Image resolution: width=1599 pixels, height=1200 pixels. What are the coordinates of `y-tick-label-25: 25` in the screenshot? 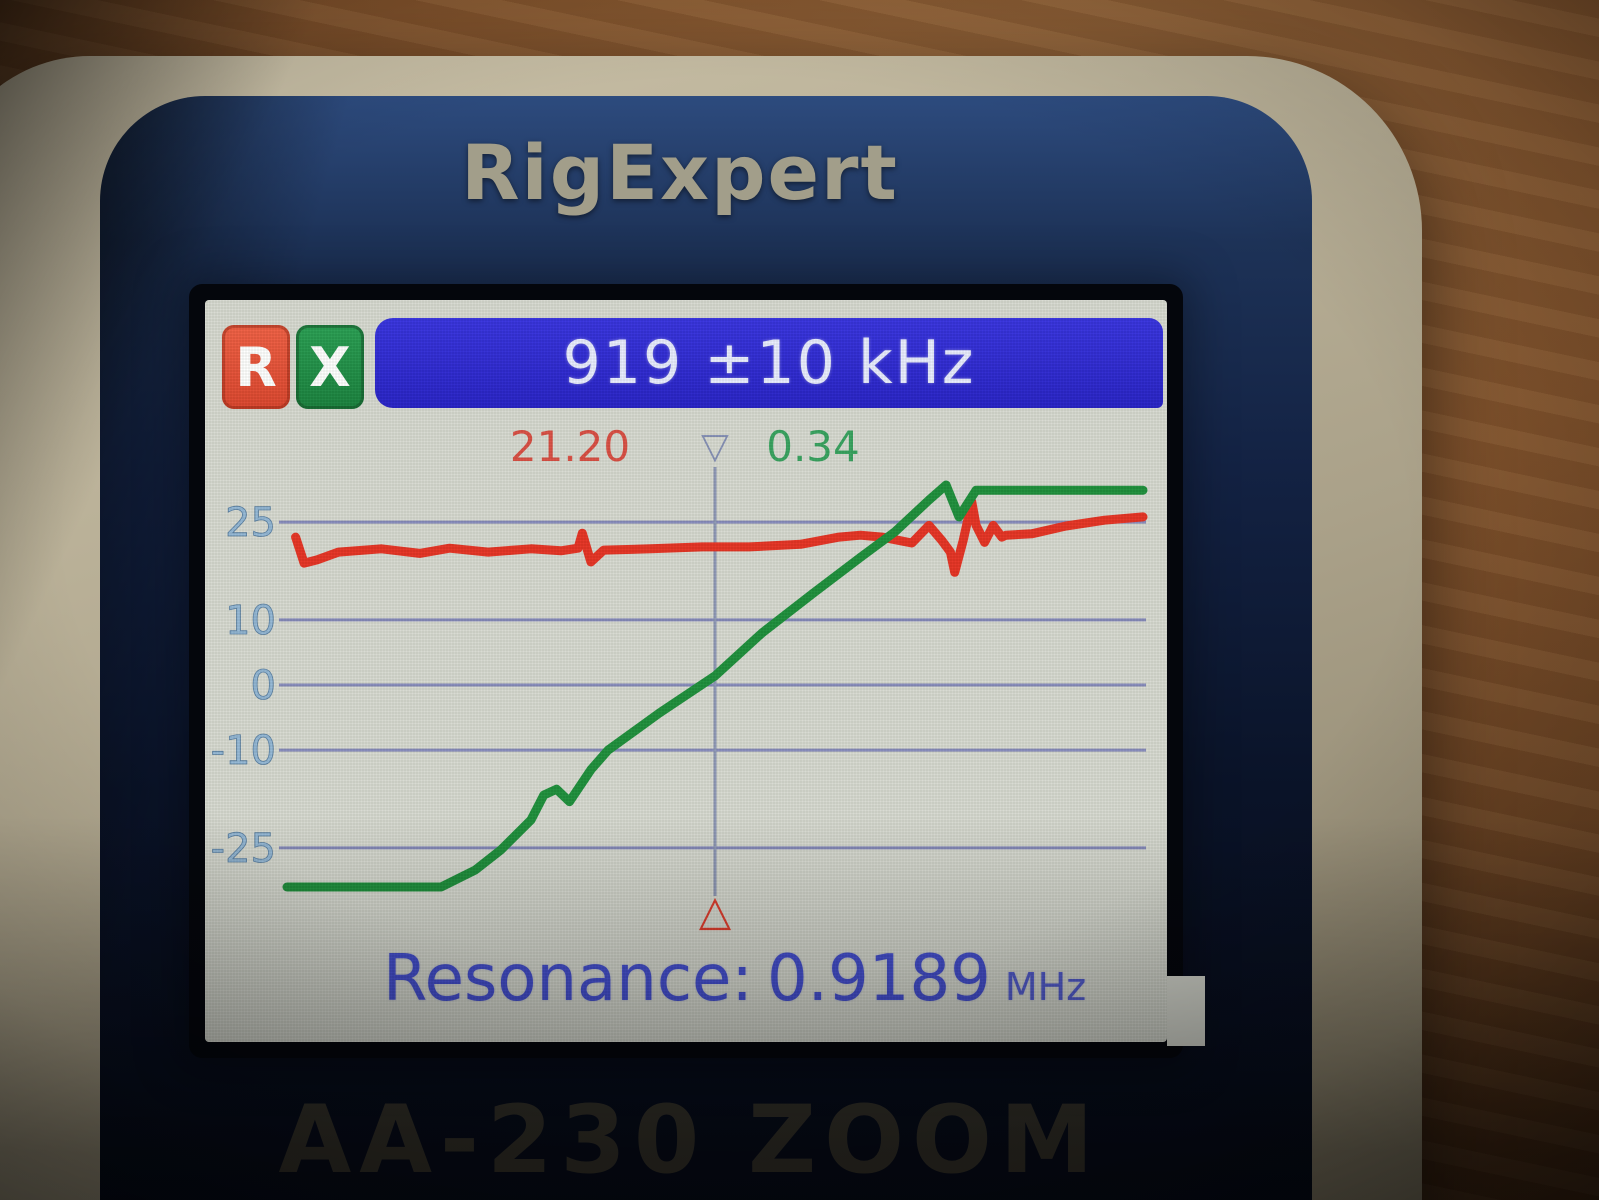 It's located at (250, 523).